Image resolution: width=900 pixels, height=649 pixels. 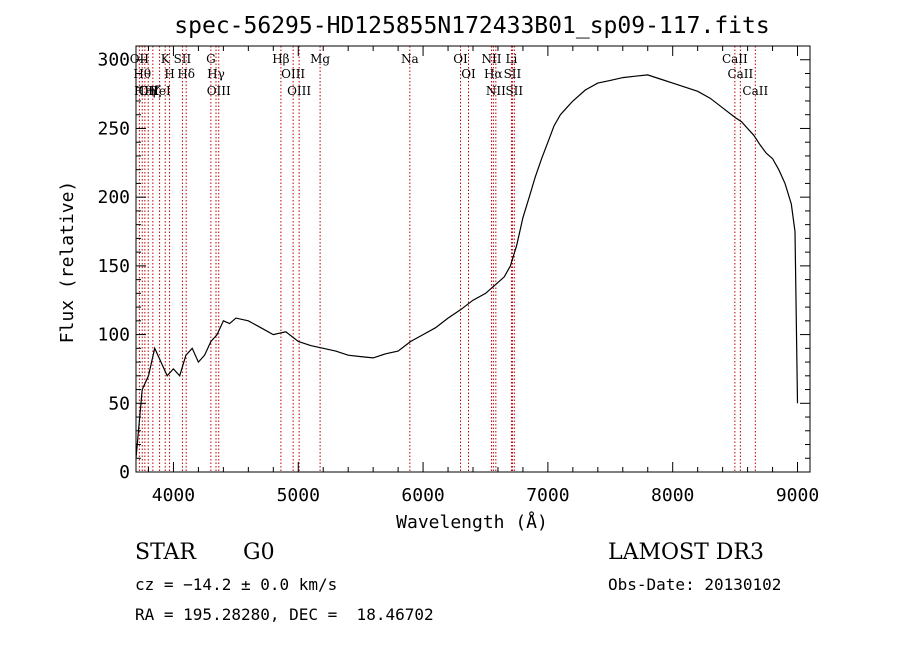 What do you see at coordinates (142, 74) in the screenshot?
I see `line-marker-label: Hθ` at bounding box center [142, 74].